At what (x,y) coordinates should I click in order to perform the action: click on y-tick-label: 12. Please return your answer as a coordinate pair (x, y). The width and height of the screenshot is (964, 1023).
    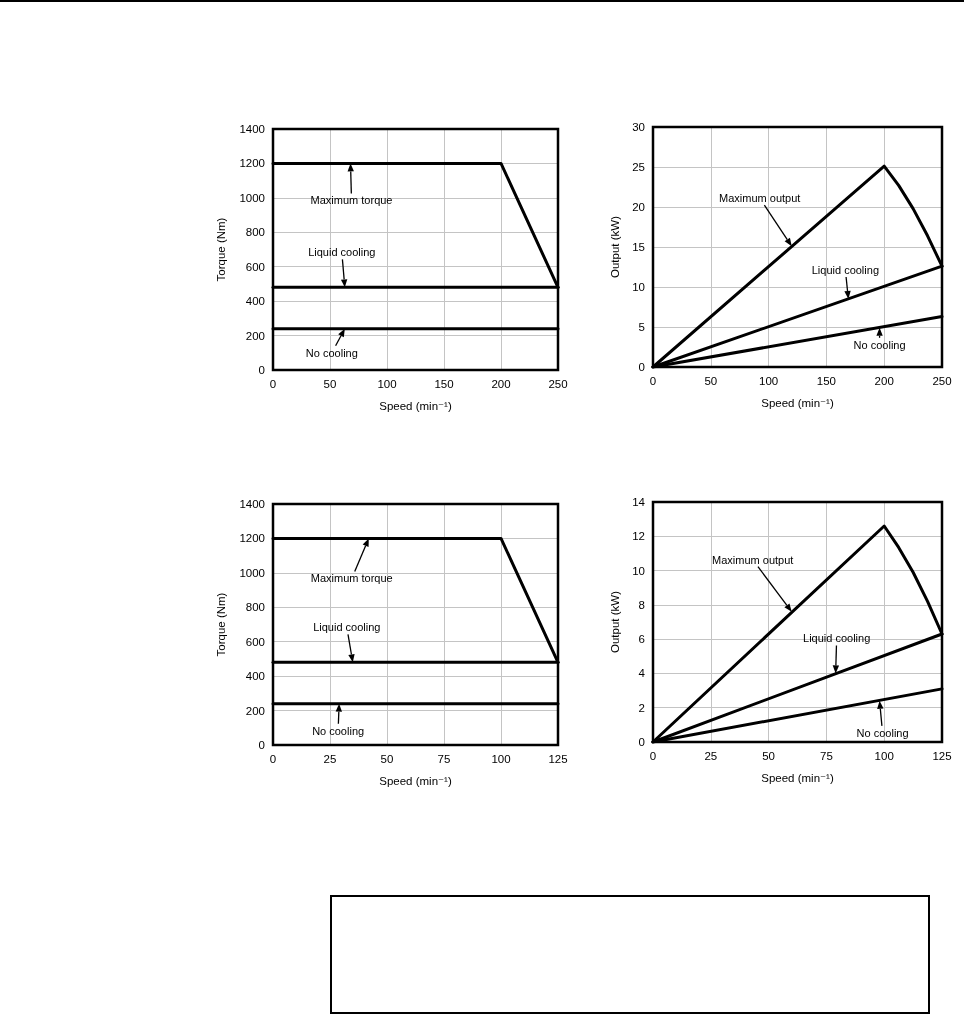
    Looking at the image, I should click on (638, 536).